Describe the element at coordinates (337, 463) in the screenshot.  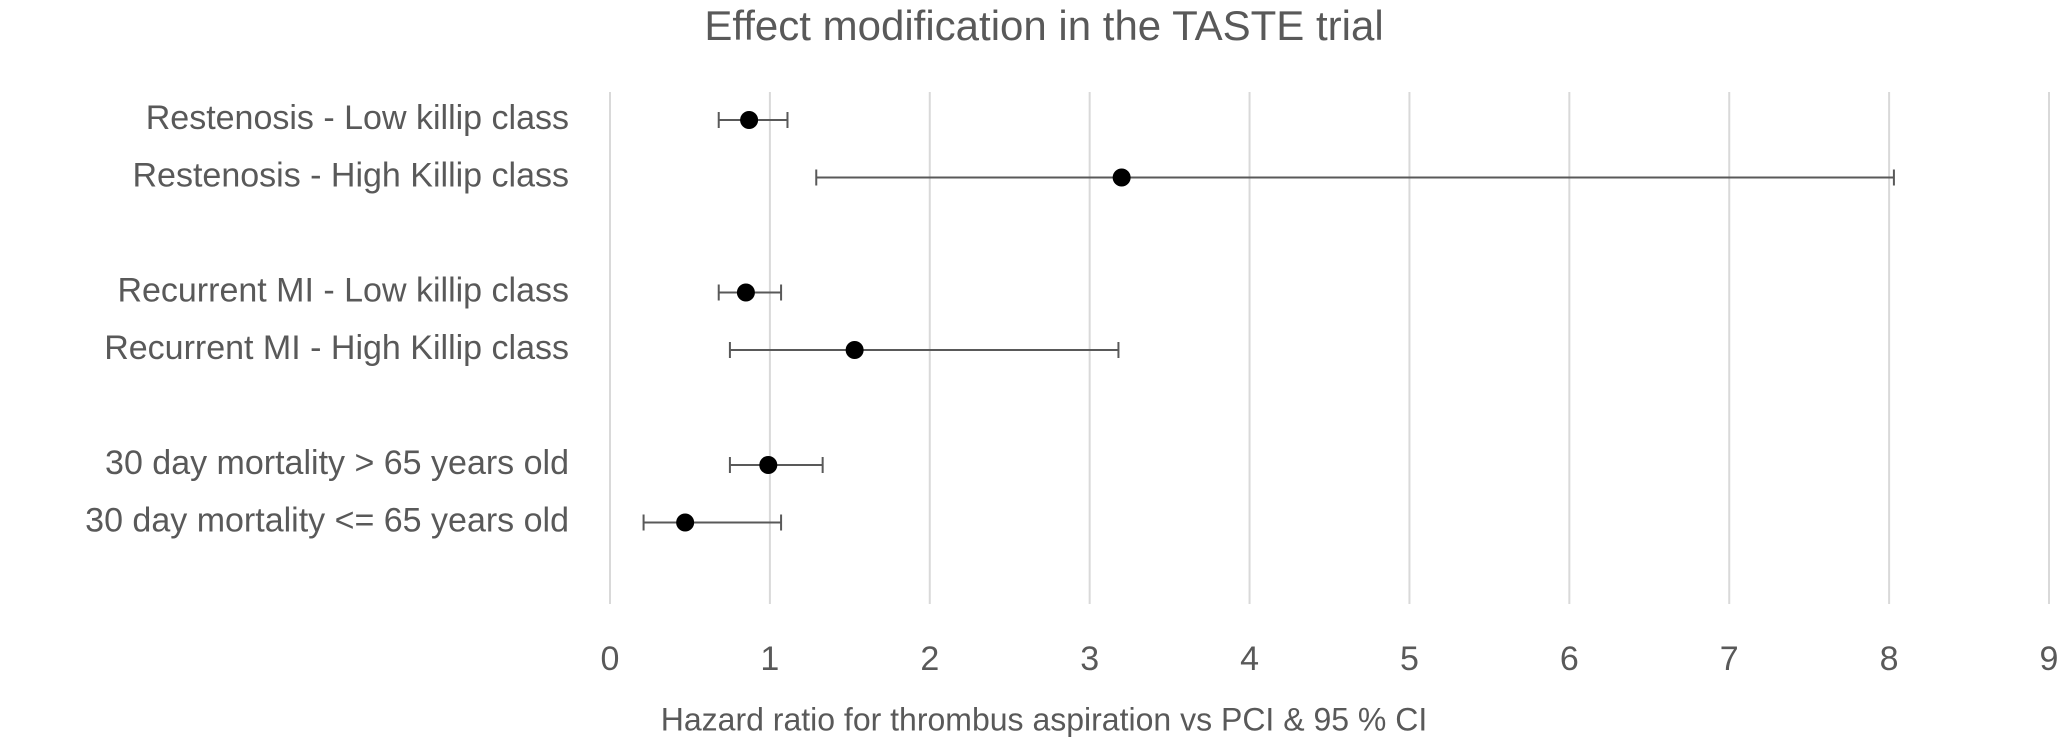
I see `y-tick-label: 30 day mortality > 65 years old` at that location.